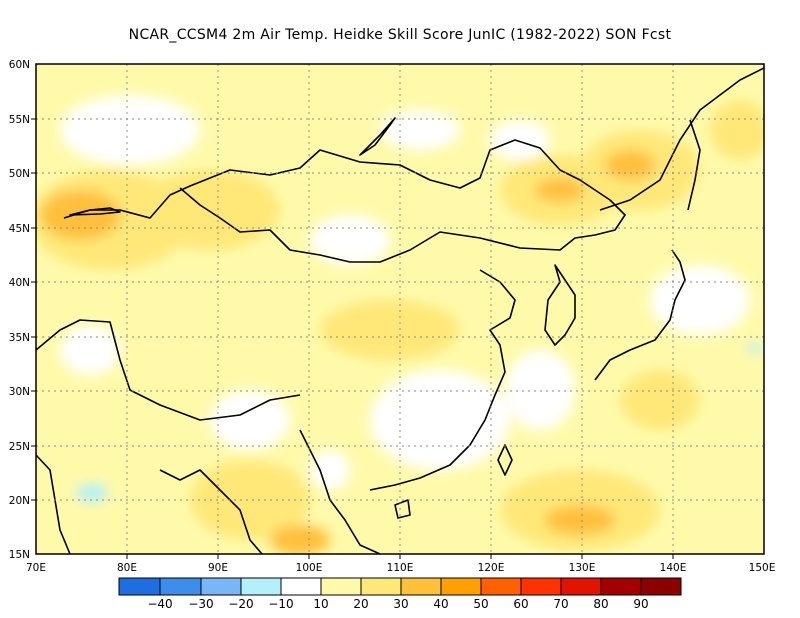 Image resolution: width=800 pixels, height=618 pixels. I want to click on y-tick-label: 30N, so click(19, 392).